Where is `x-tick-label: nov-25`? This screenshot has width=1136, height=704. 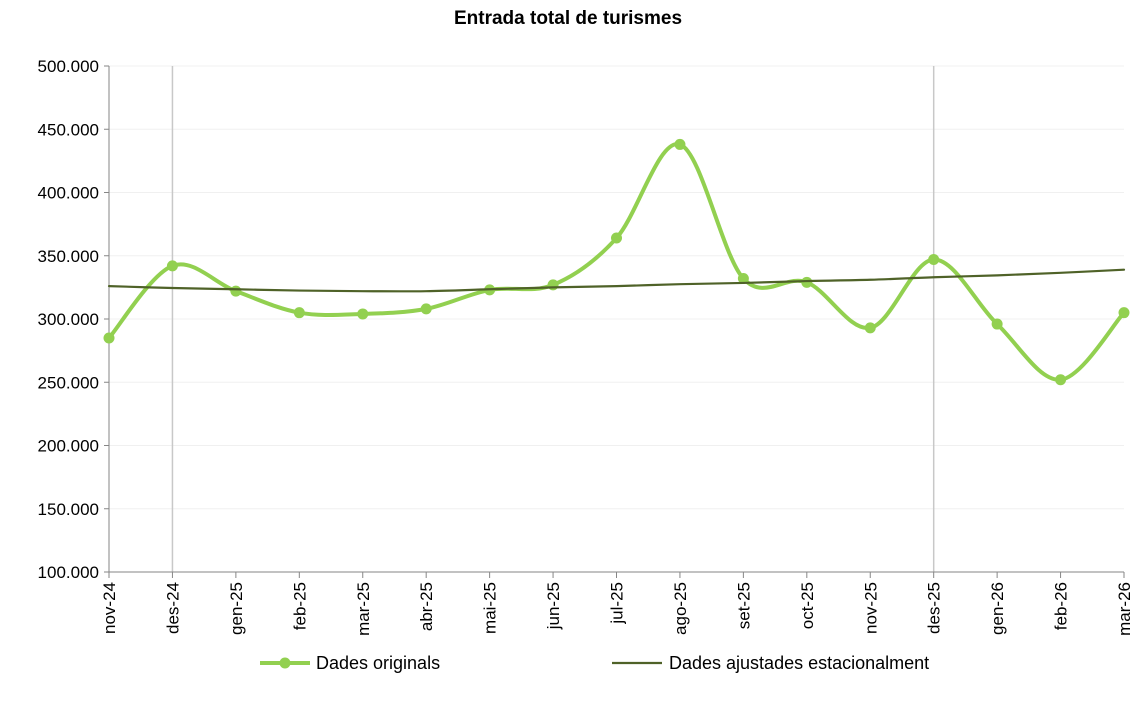 x-tick-label: nov-25 is located at coordinates (870, 608).